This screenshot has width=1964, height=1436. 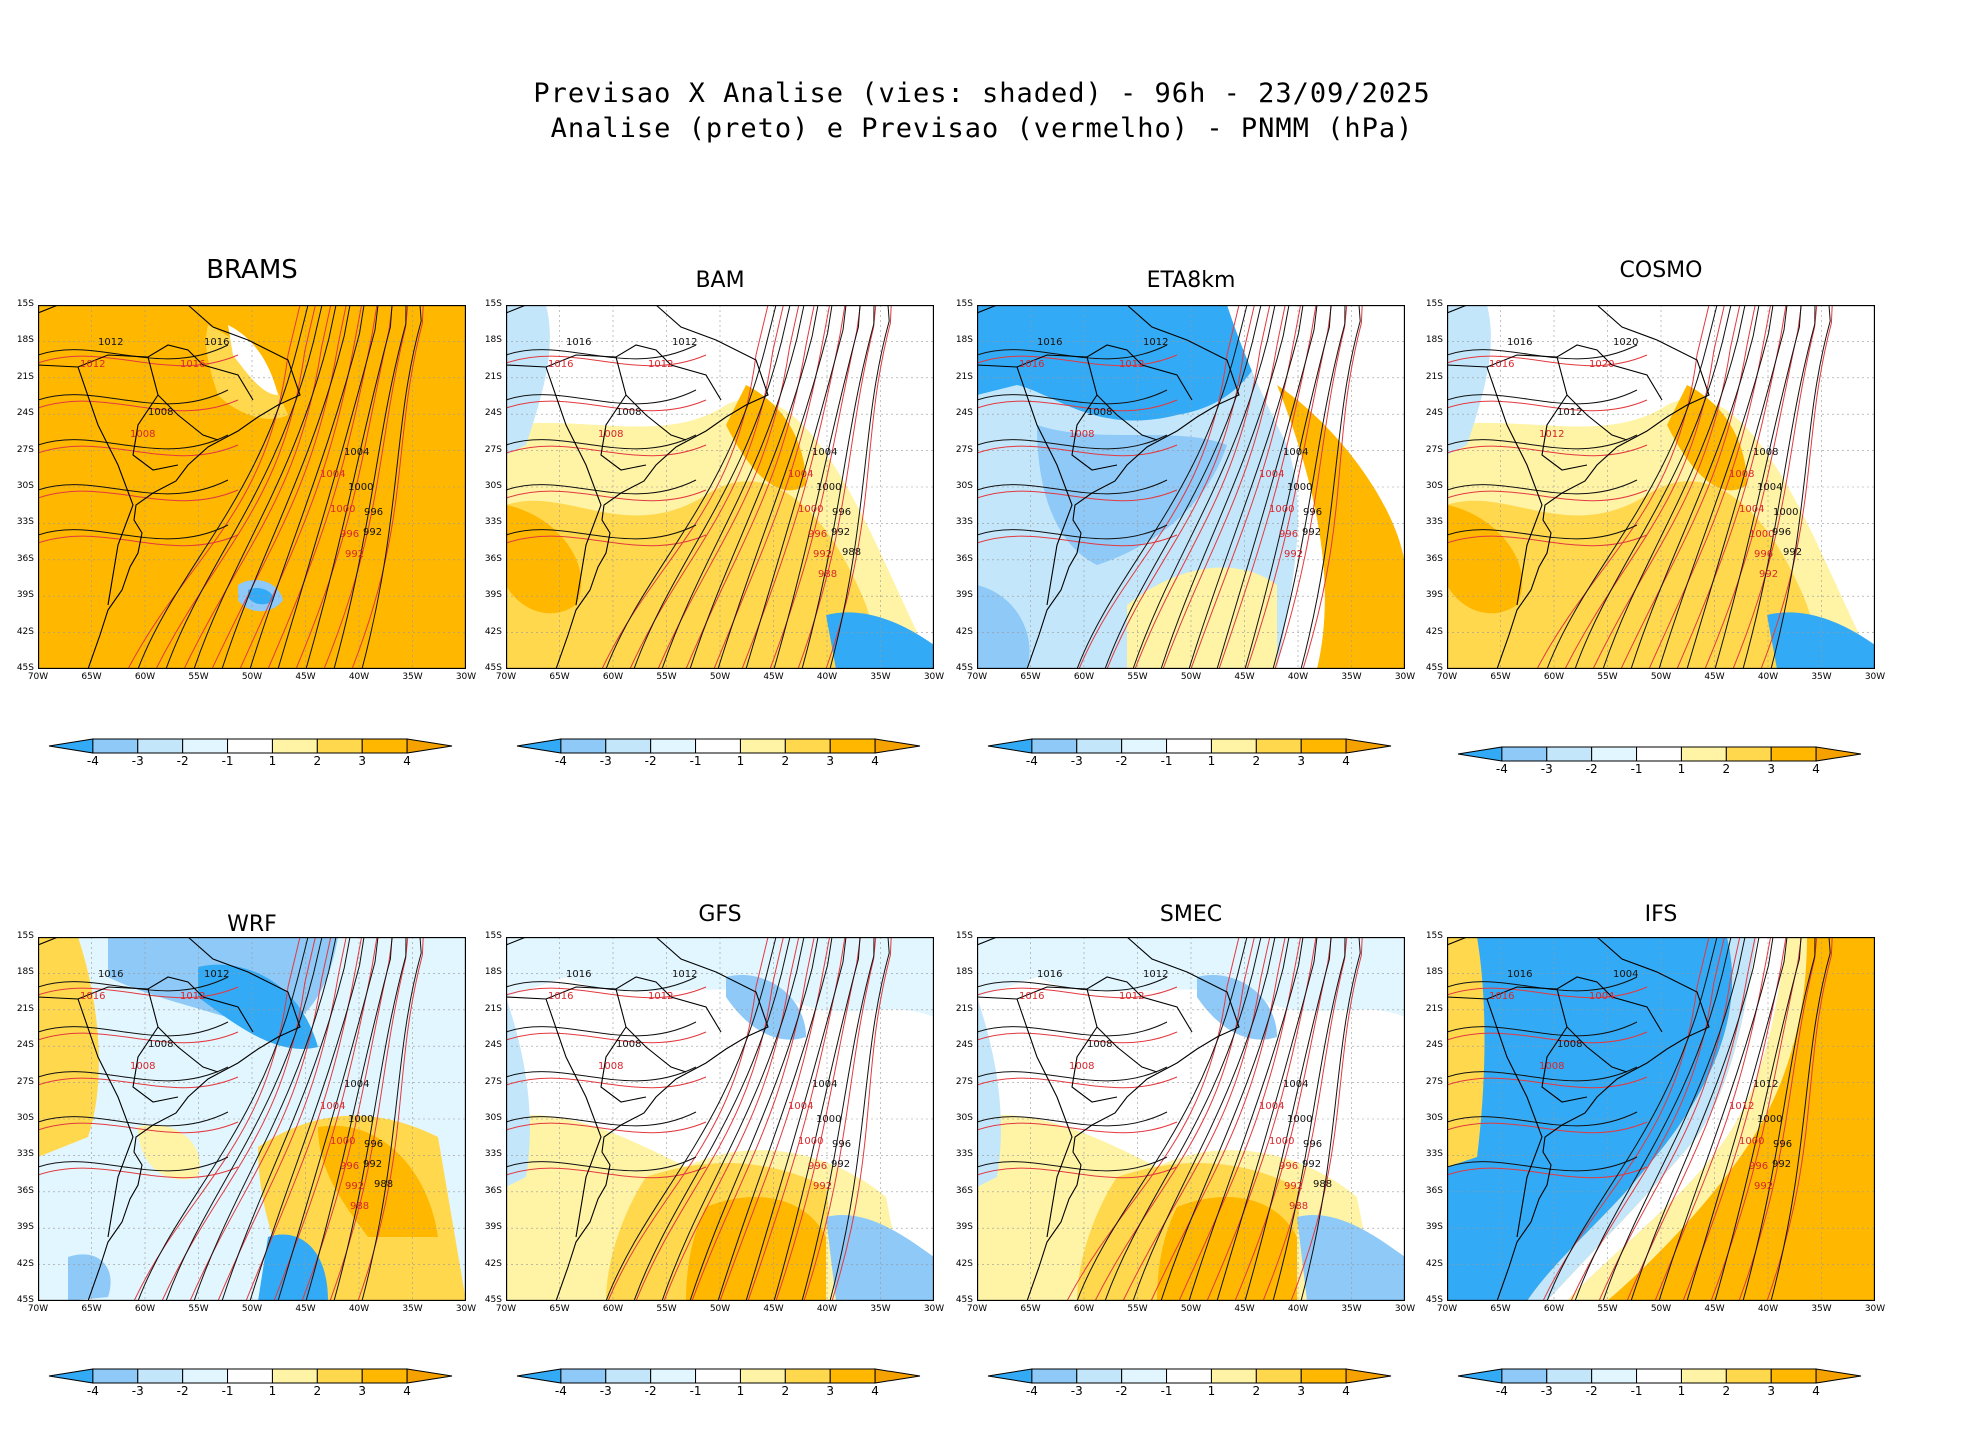 What do you see at coordinates (272, 761) in the screenshot?
I see `colorbar-tick-label: 1` at bounding box center [272, 761].